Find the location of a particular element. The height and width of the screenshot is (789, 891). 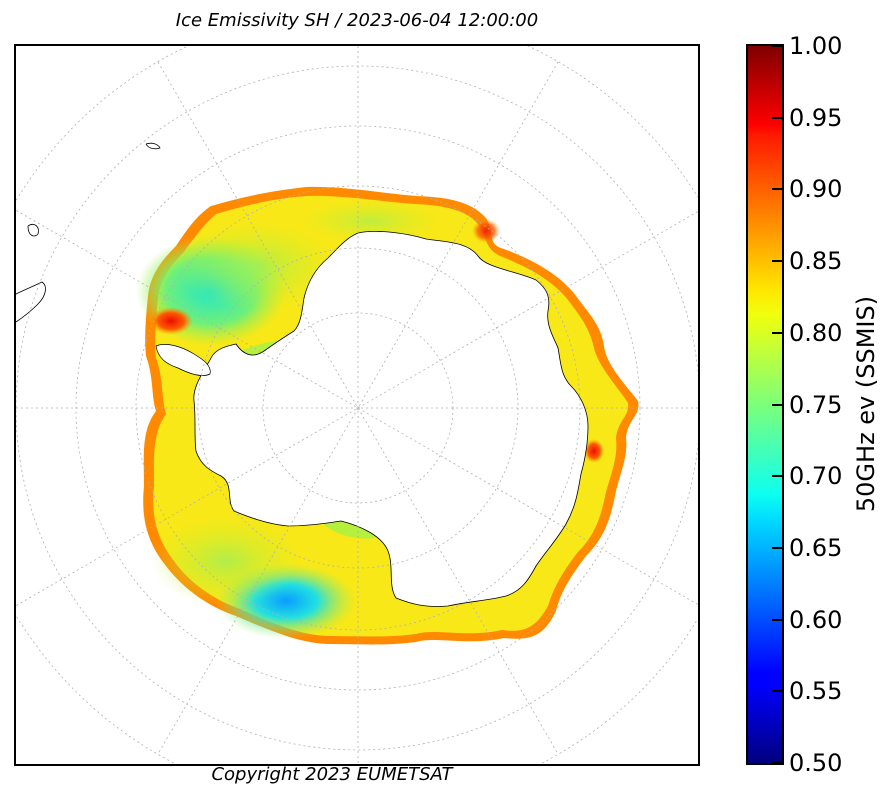

northeast-edge-high-emissivity is located at coordinates (486, 231).